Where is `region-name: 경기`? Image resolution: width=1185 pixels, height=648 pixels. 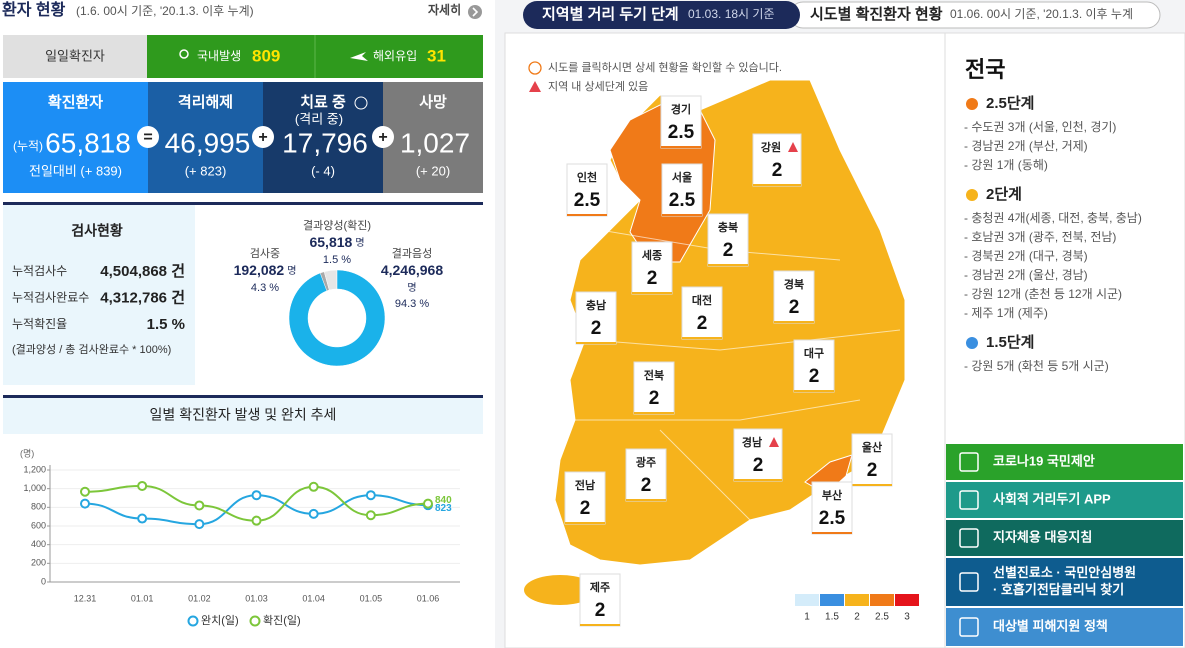 region-name: 경기 is located at coordinates (681, 109).